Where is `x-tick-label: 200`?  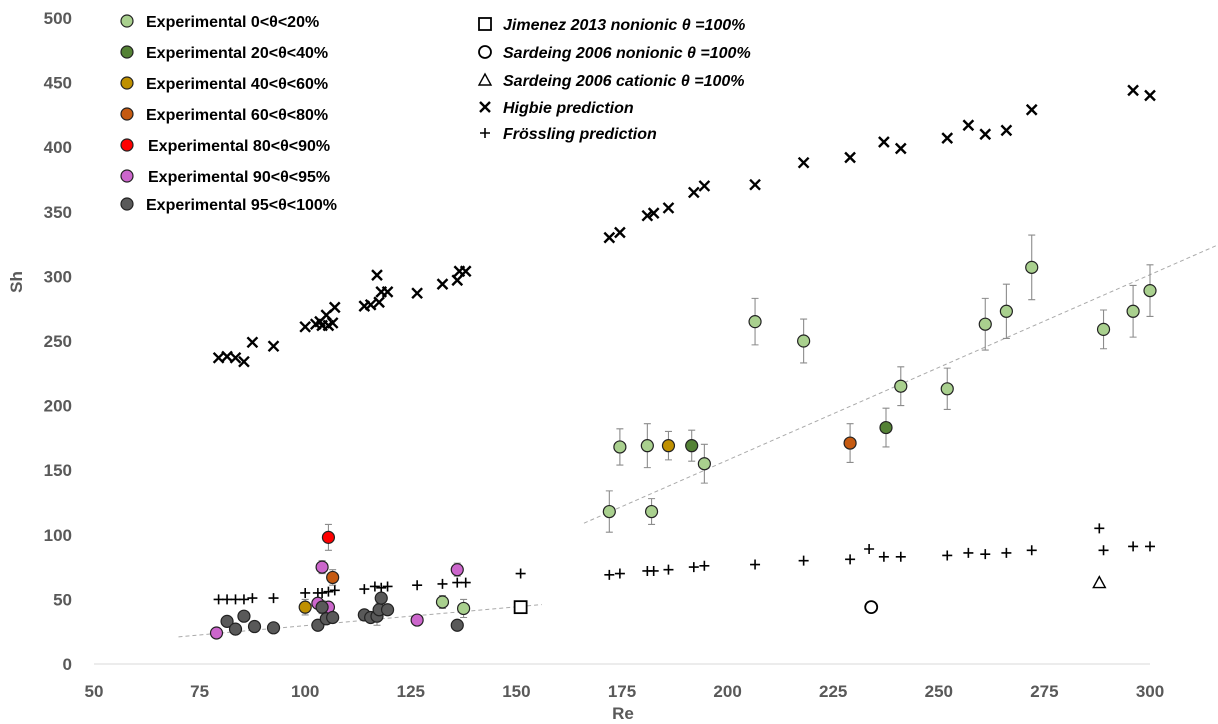
x-tick-label: 200 is located at coordinates (727, 691).